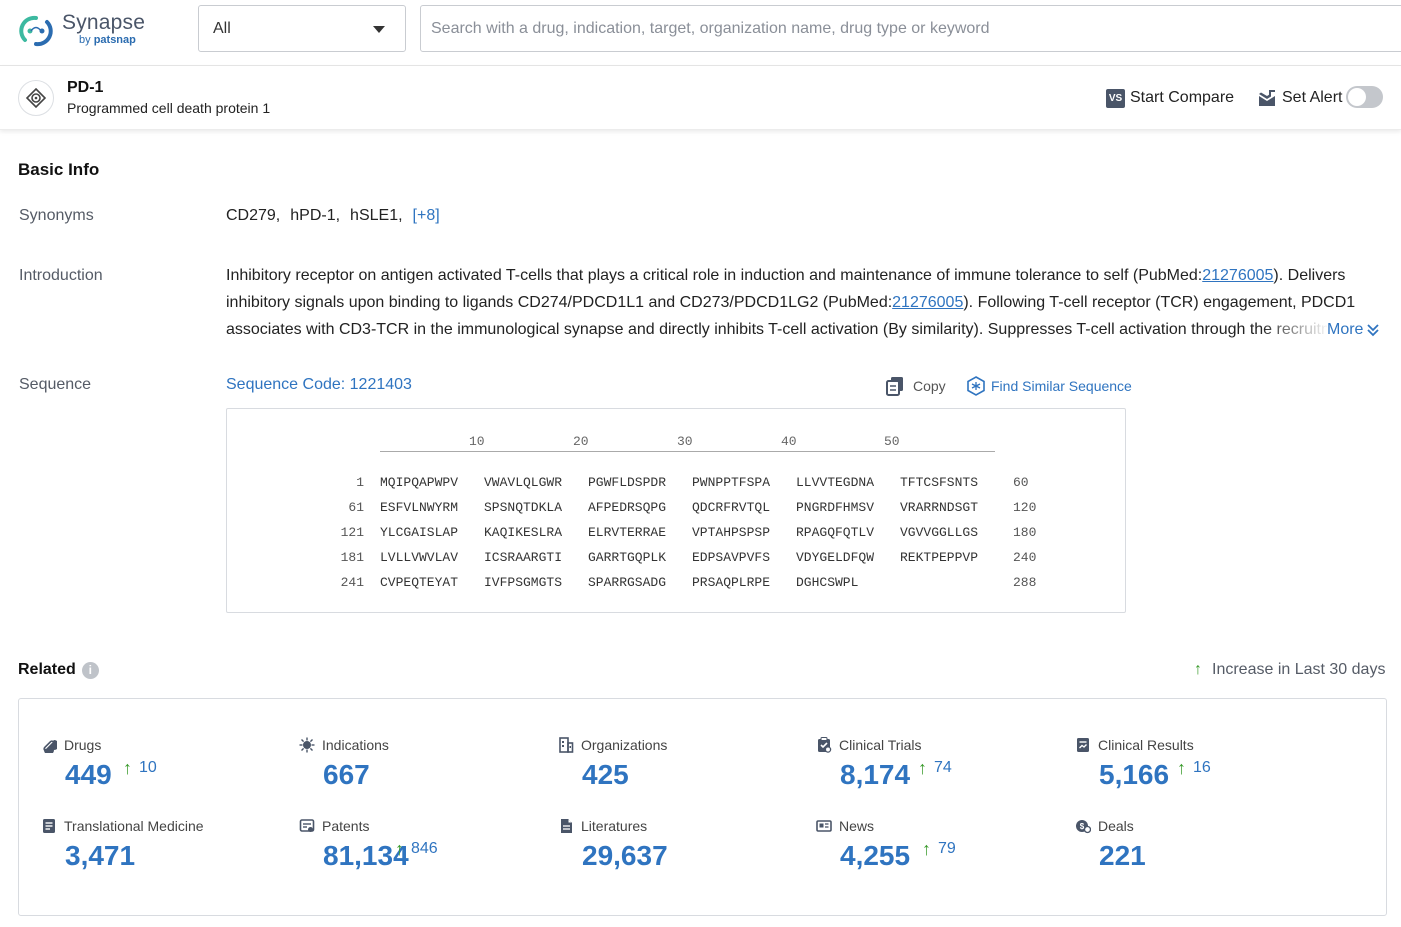  What do you see at coordinates (307, 745) in the screenshot?
I see `virus-icon` at bounding box center [307, 745].